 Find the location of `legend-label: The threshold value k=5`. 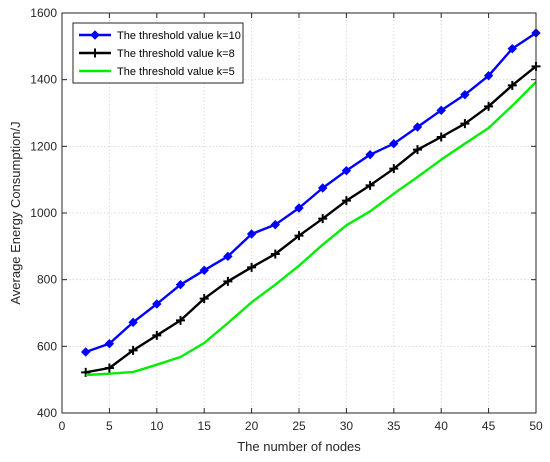

legend-label: The threshold value k=5 is located at coordinates (176, 72).